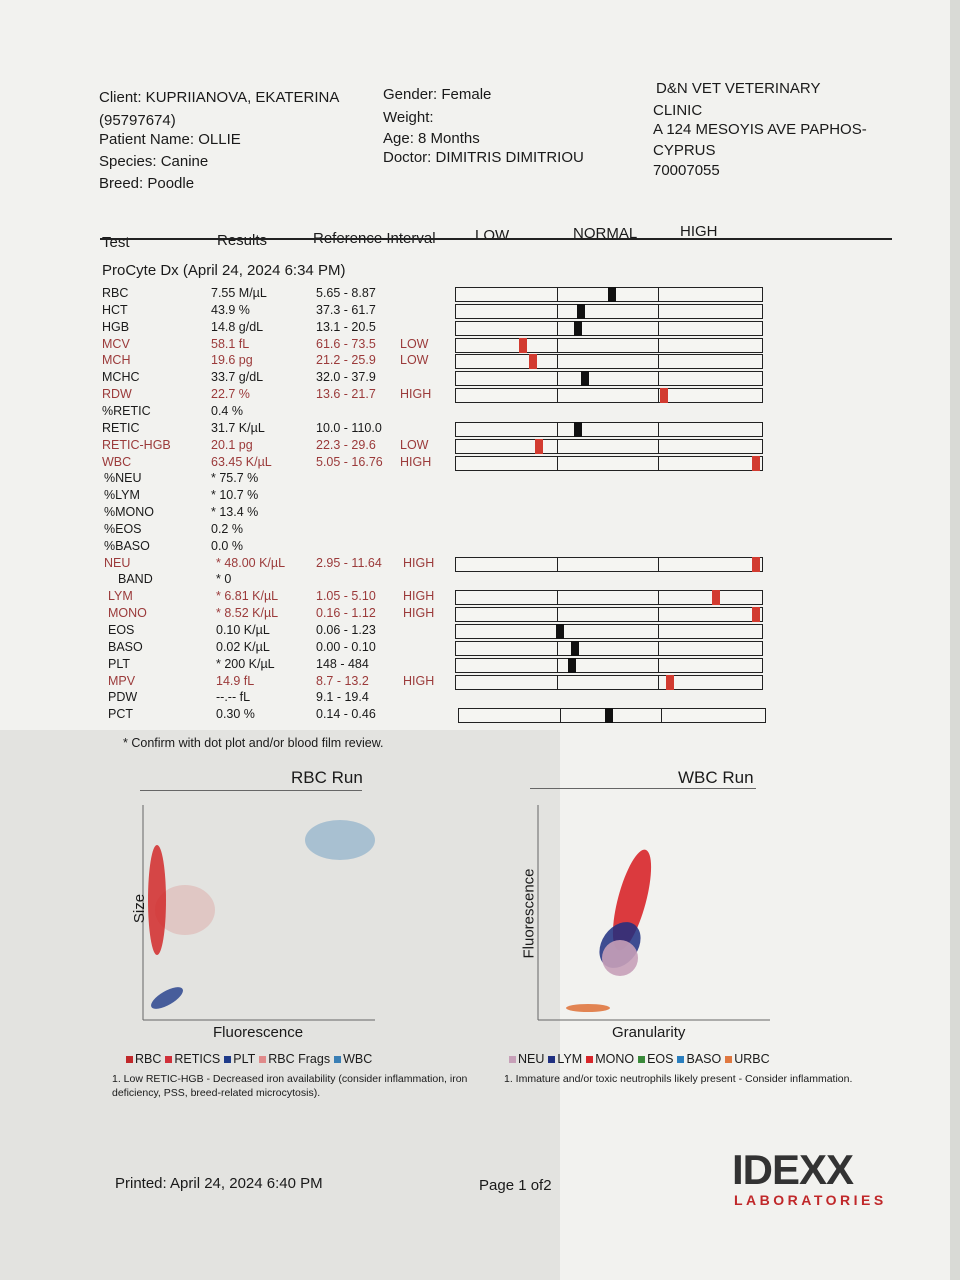  Describe the element at coordinates (793, 1169) in the screenshot. I see `idexx-logo: IDEXX` at that location.